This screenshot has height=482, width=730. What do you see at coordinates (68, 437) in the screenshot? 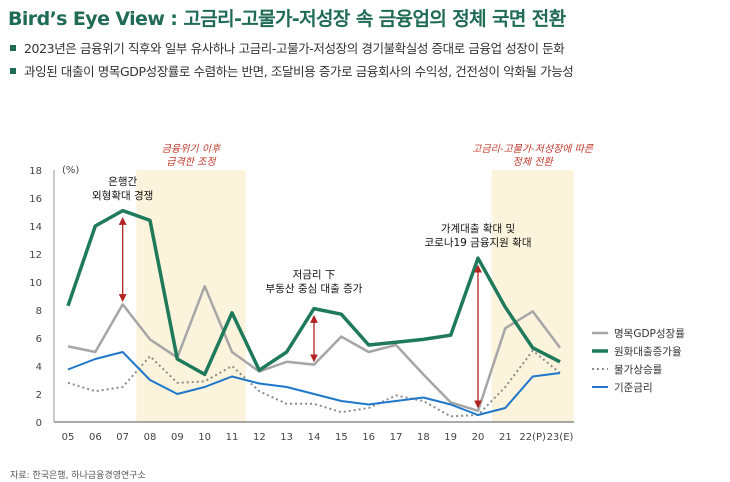
I see `x-tick-label: 05` at bounding box center [68, 437].